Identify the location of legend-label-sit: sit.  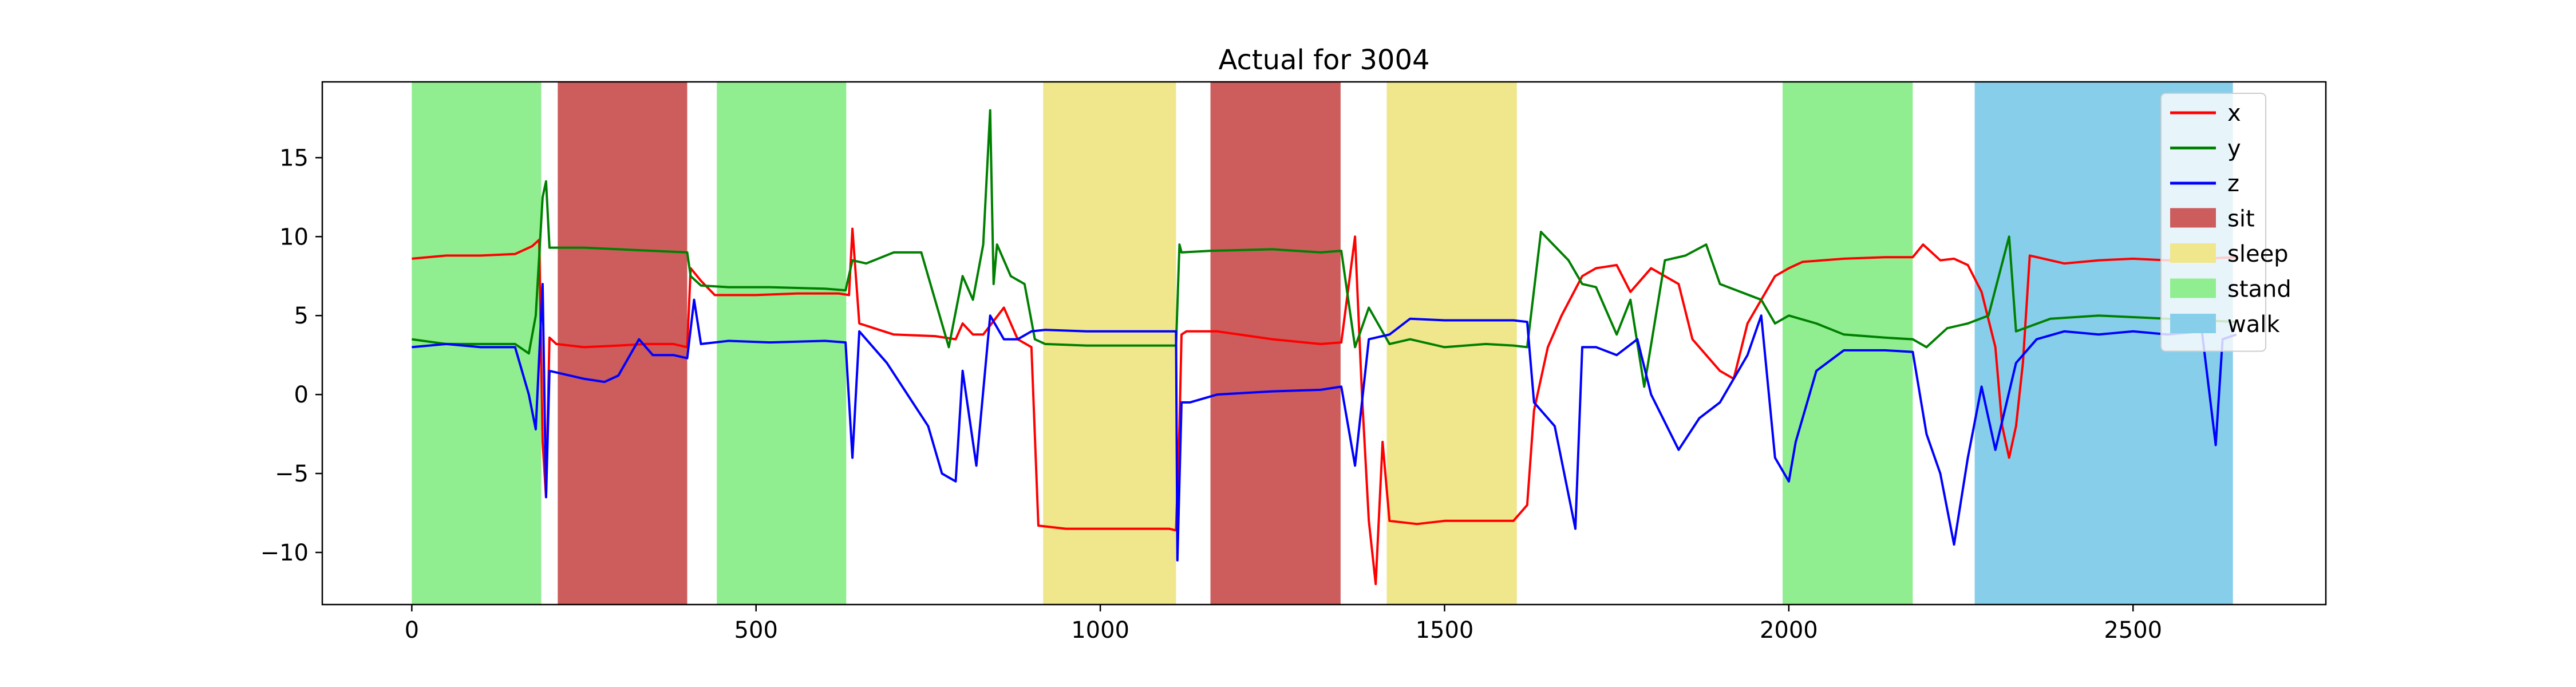
(2241, 219).